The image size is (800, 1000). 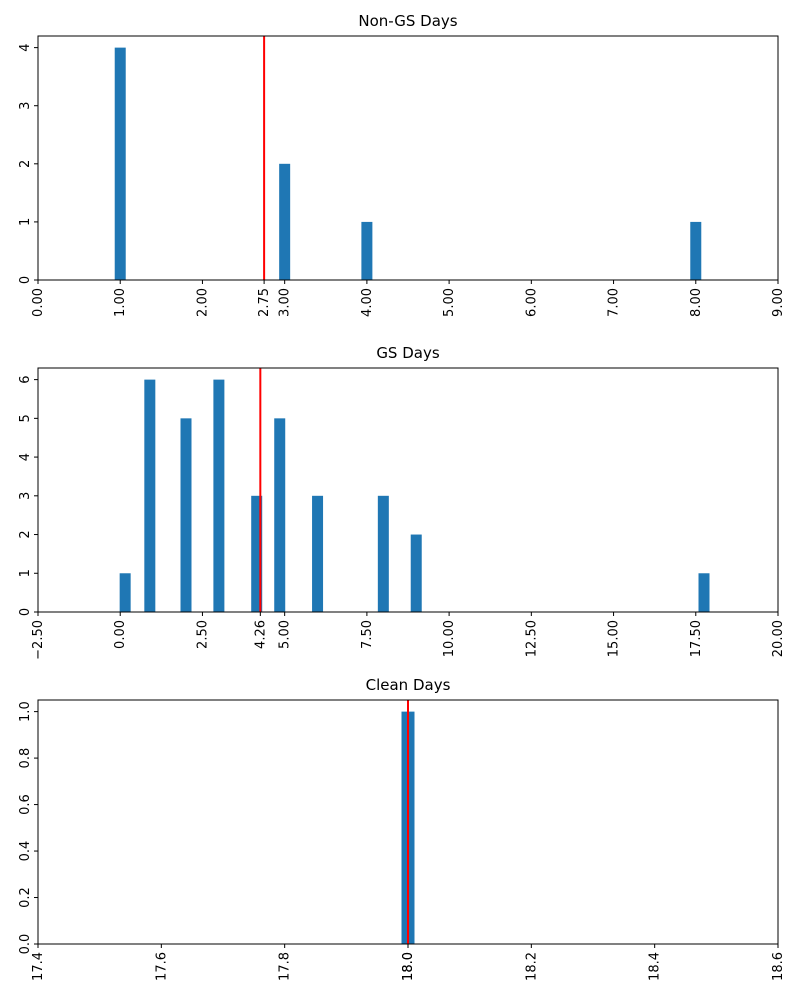 What do you see at coordinates (264, 302) in the screenshot?
I see `x-tick-label: 2.75` at bounding box center [264, 302].